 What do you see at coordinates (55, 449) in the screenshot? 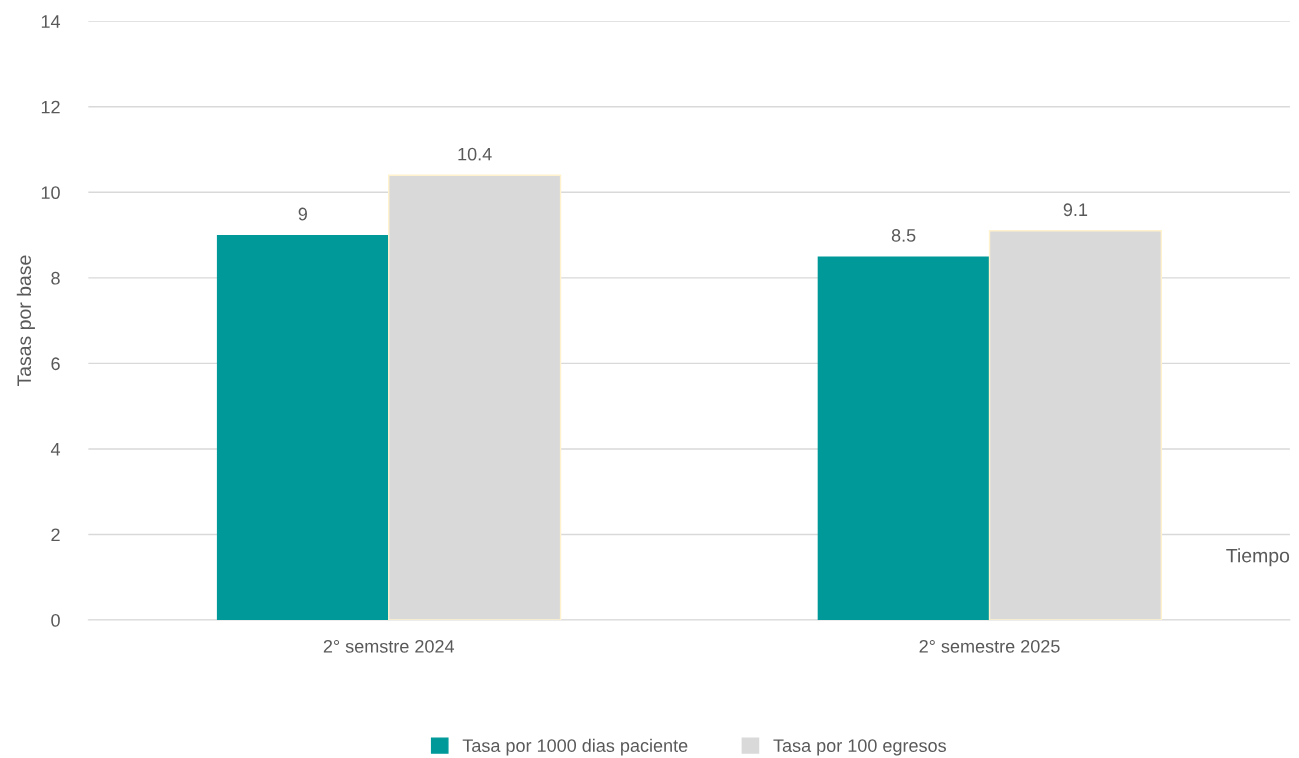
I see `y-tick-label: 4` at bounding box center [55, 449].